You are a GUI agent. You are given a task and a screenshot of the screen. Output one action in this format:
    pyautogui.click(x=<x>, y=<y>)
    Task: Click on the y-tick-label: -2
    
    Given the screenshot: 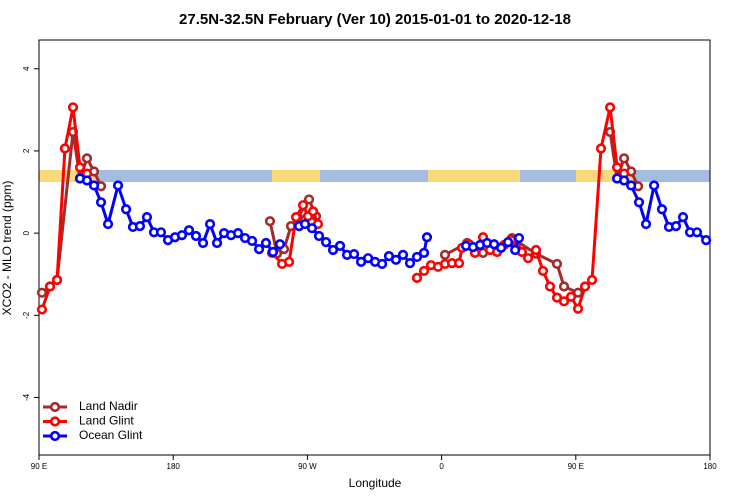 What is the action you would take?
    pyautogui.click(x=26, y=315)
    